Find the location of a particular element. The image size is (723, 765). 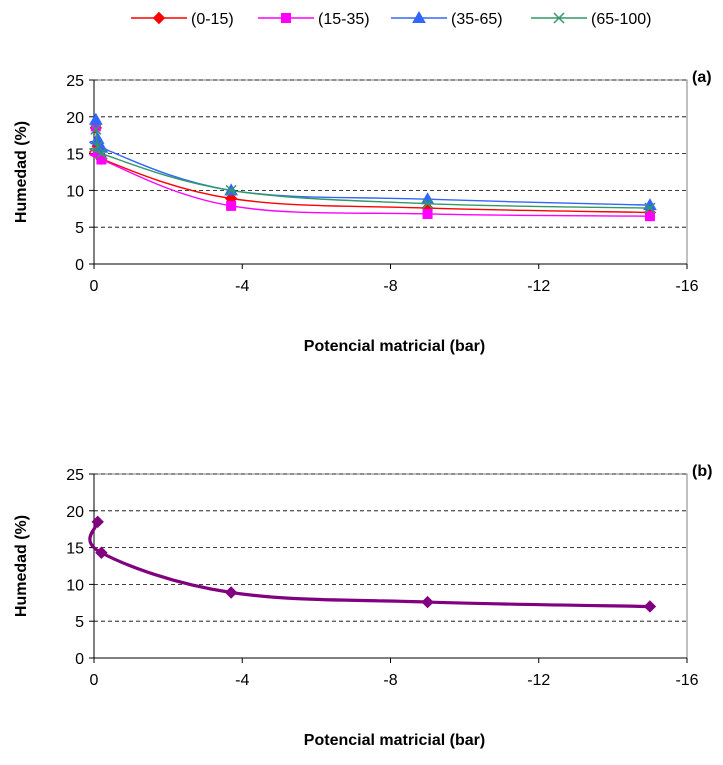

legend: (0-15) (15-35) (35-65) (65-100) is located at coordinates (391, 19).